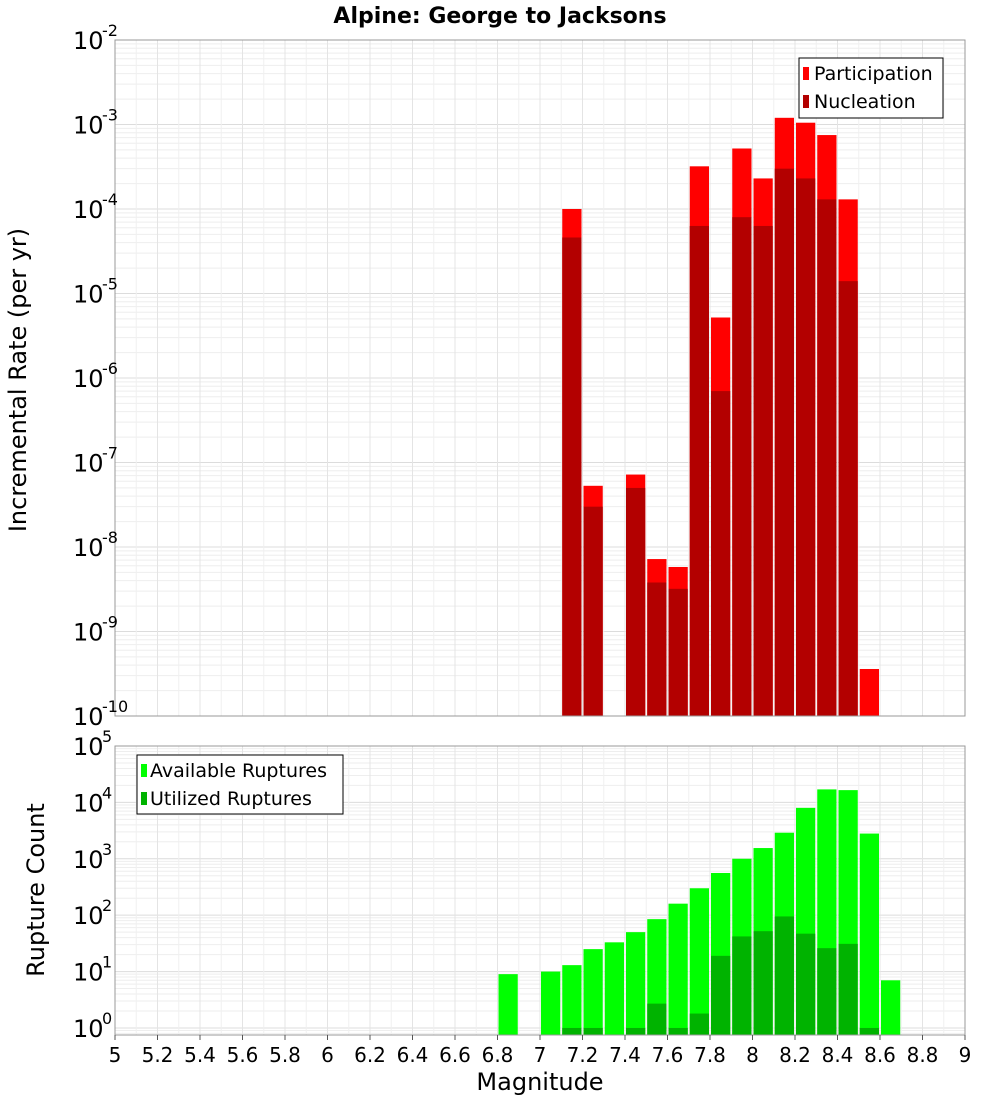 Image resolution: width=1000 pixels, height=1100 pixels. I want to click on y-tick-exponent: 5, so click(107, 736).